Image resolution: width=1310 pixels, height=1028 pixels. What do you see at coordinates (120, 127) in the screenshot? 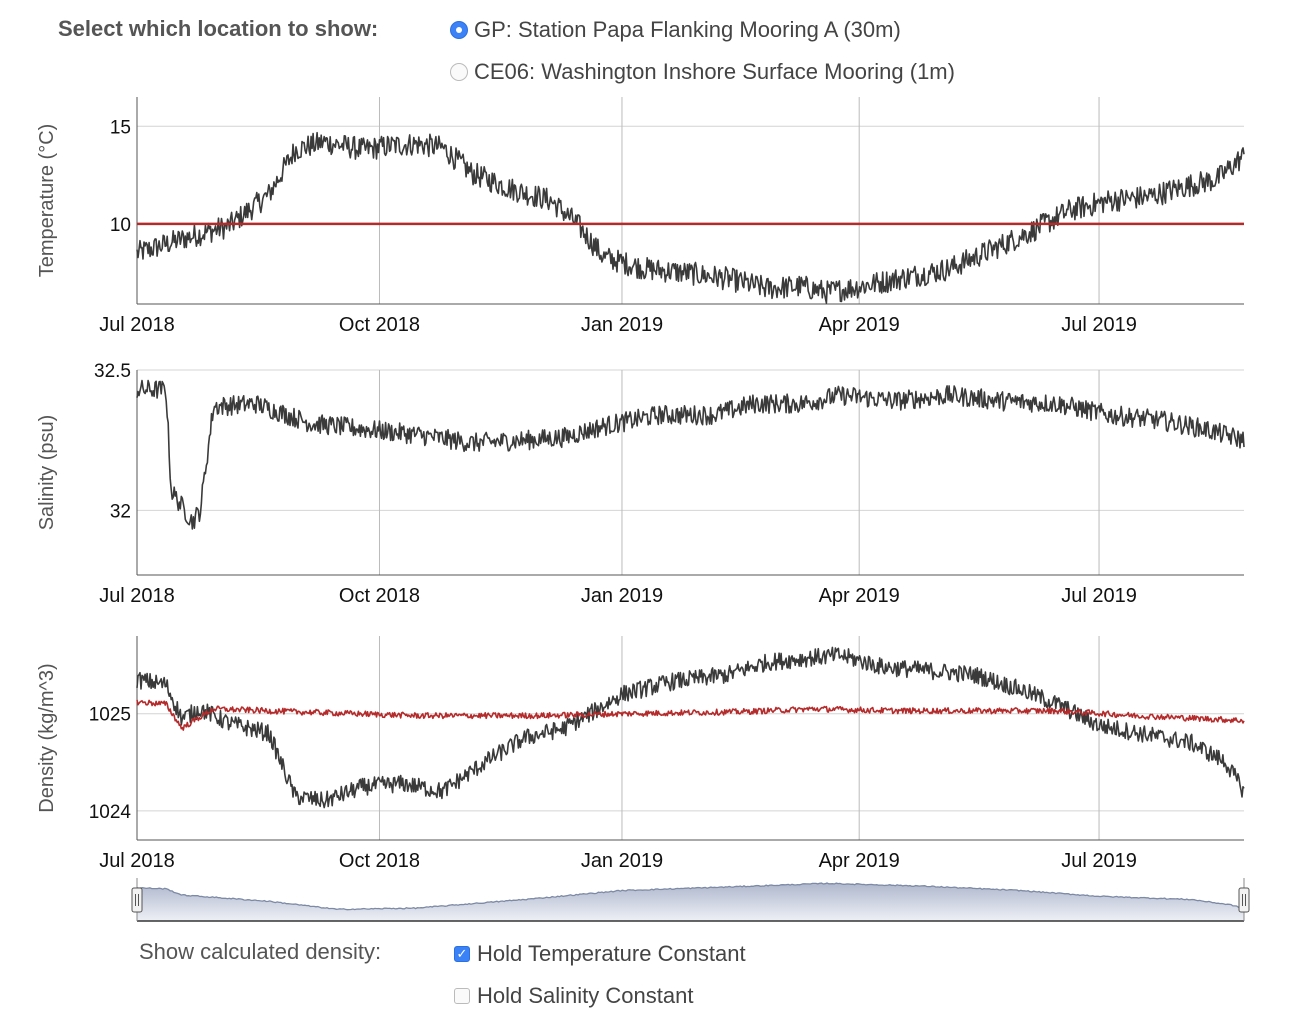
I see `y-tick-label: 15` at bounding box center [120, 127].